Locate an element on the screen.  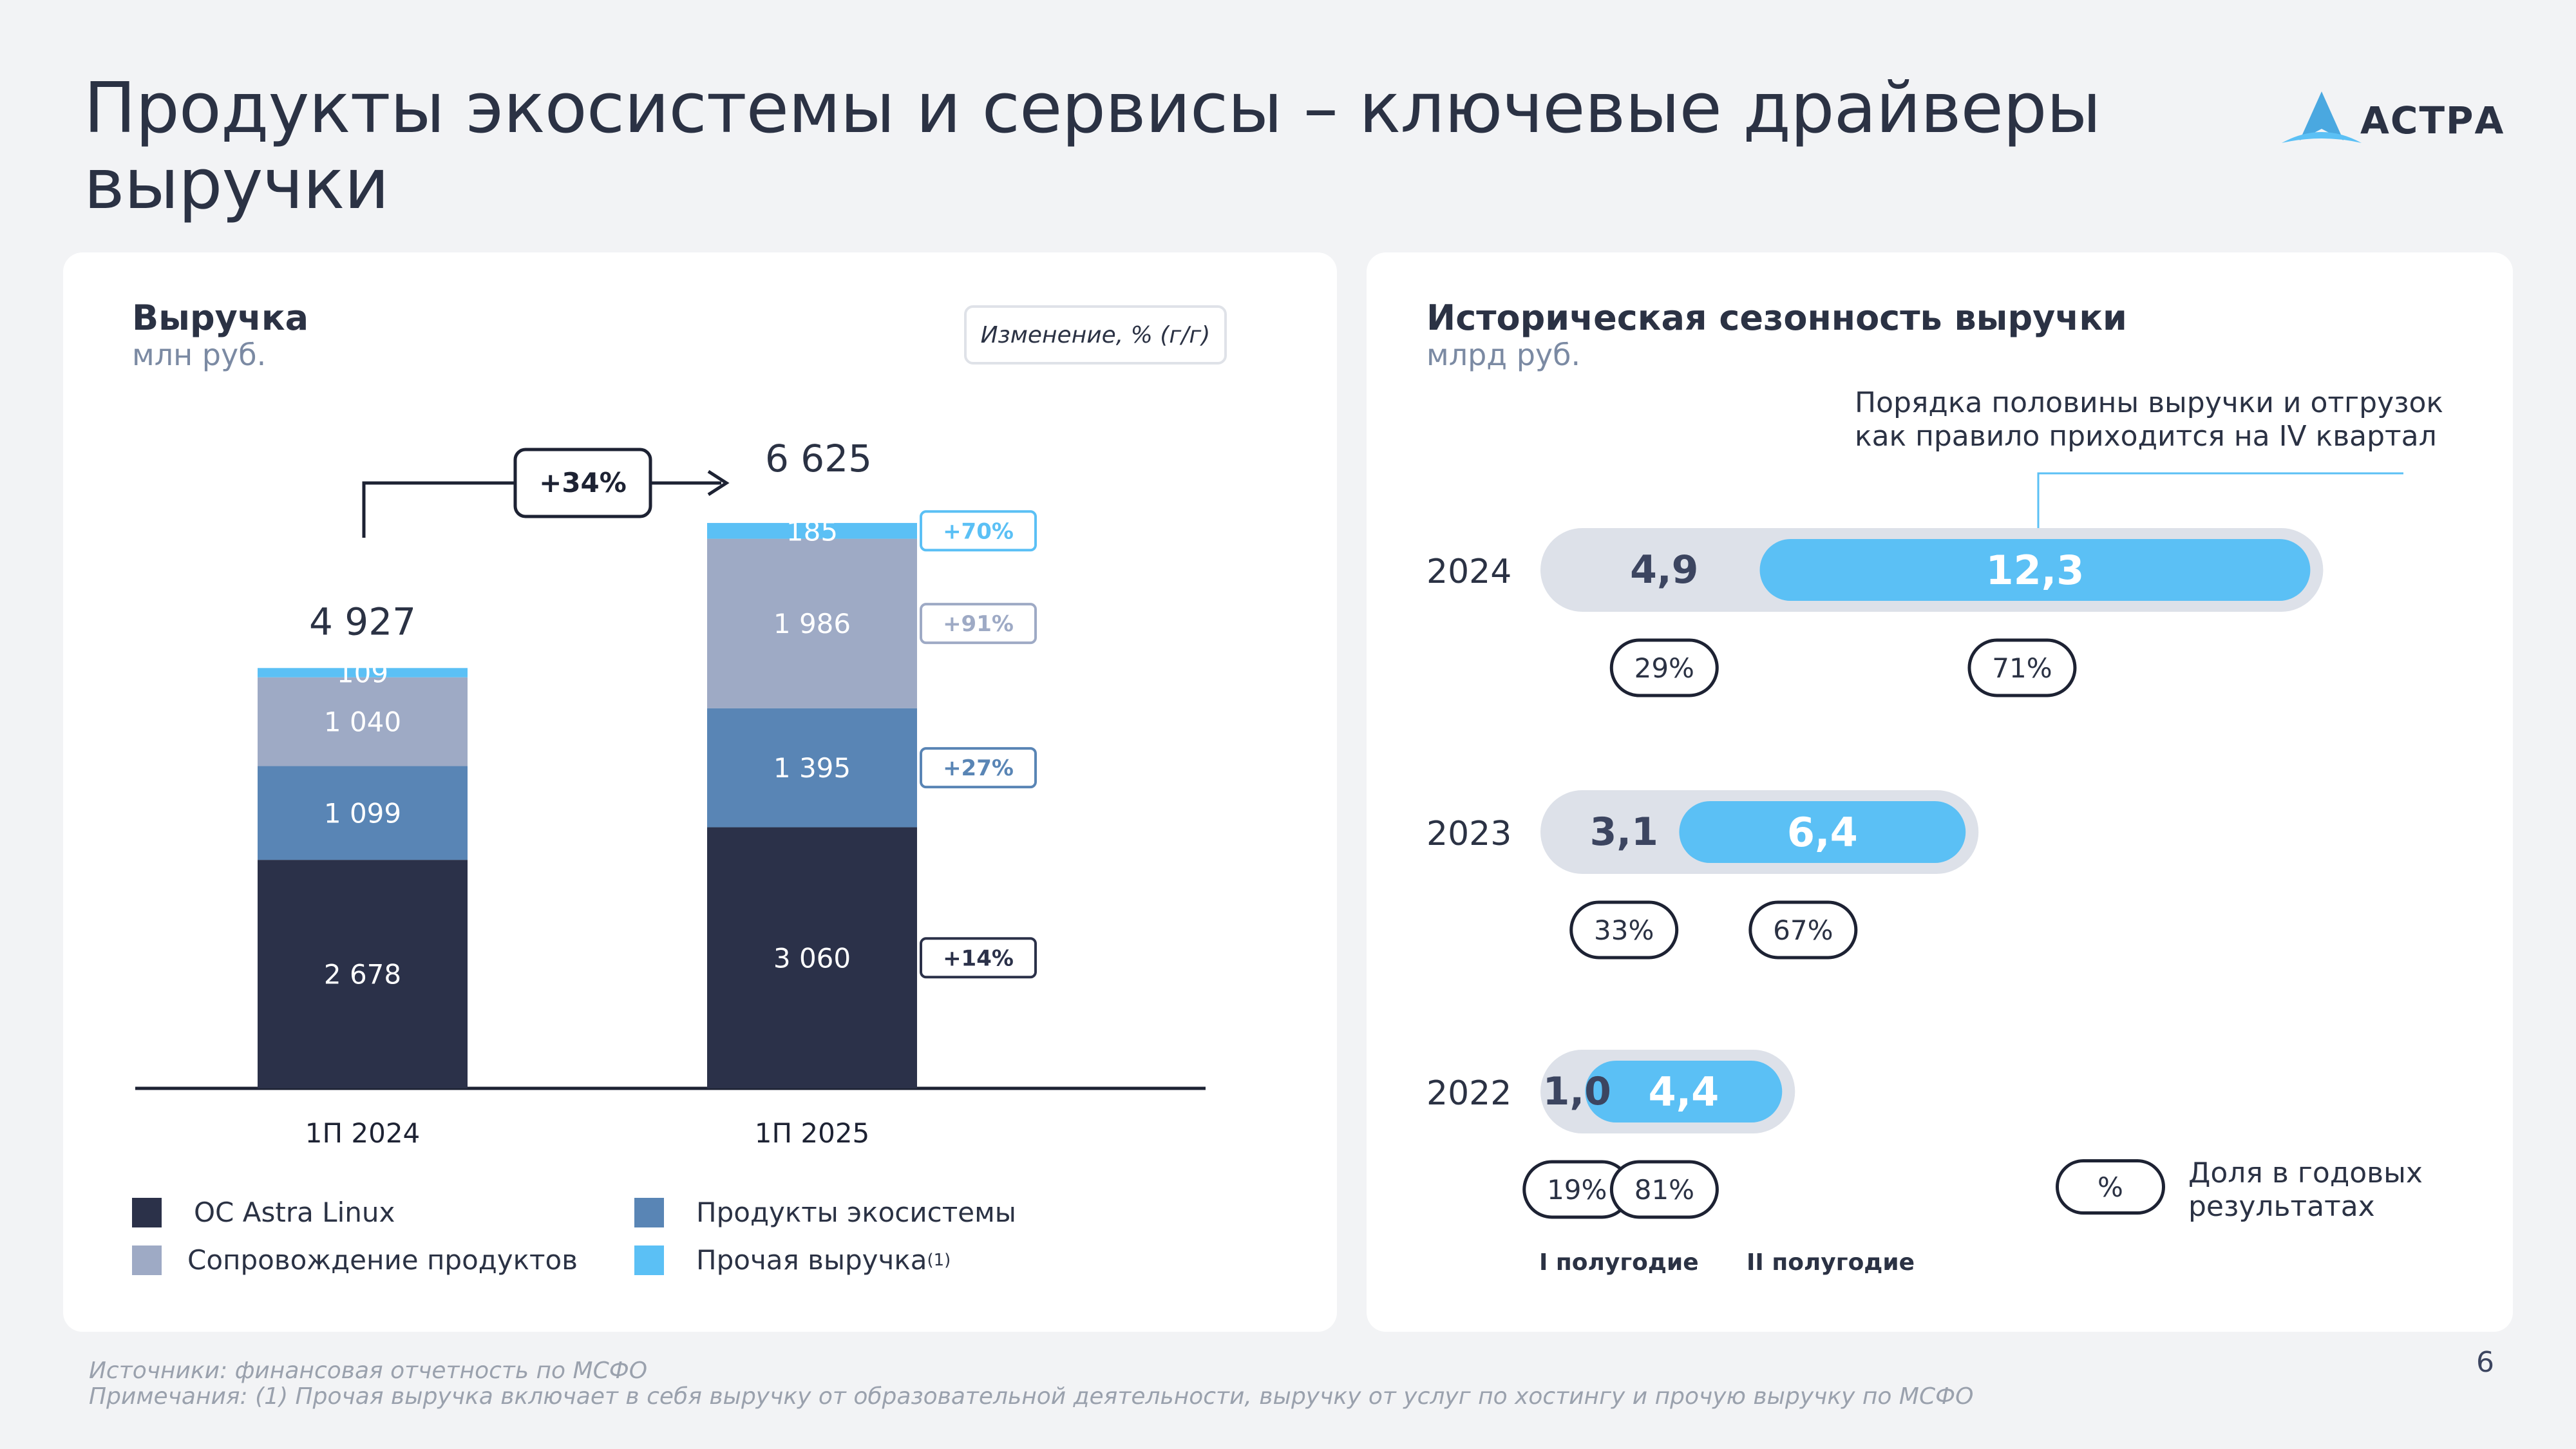
note-connector is located at coordinates (2220, 502).